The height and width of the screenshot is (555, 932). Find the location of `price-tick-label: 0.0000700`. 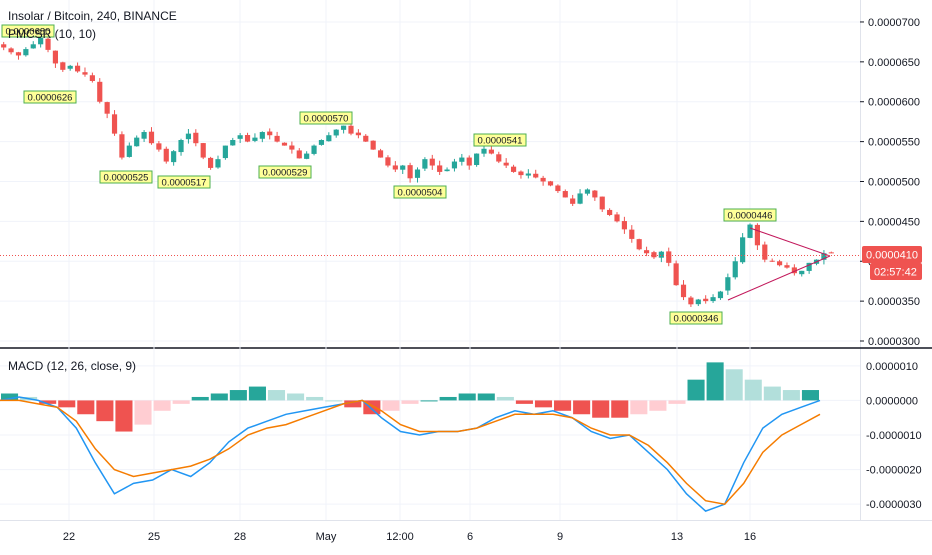

price-tick-label: 0.0000700 is located at coordinates (894, 23).